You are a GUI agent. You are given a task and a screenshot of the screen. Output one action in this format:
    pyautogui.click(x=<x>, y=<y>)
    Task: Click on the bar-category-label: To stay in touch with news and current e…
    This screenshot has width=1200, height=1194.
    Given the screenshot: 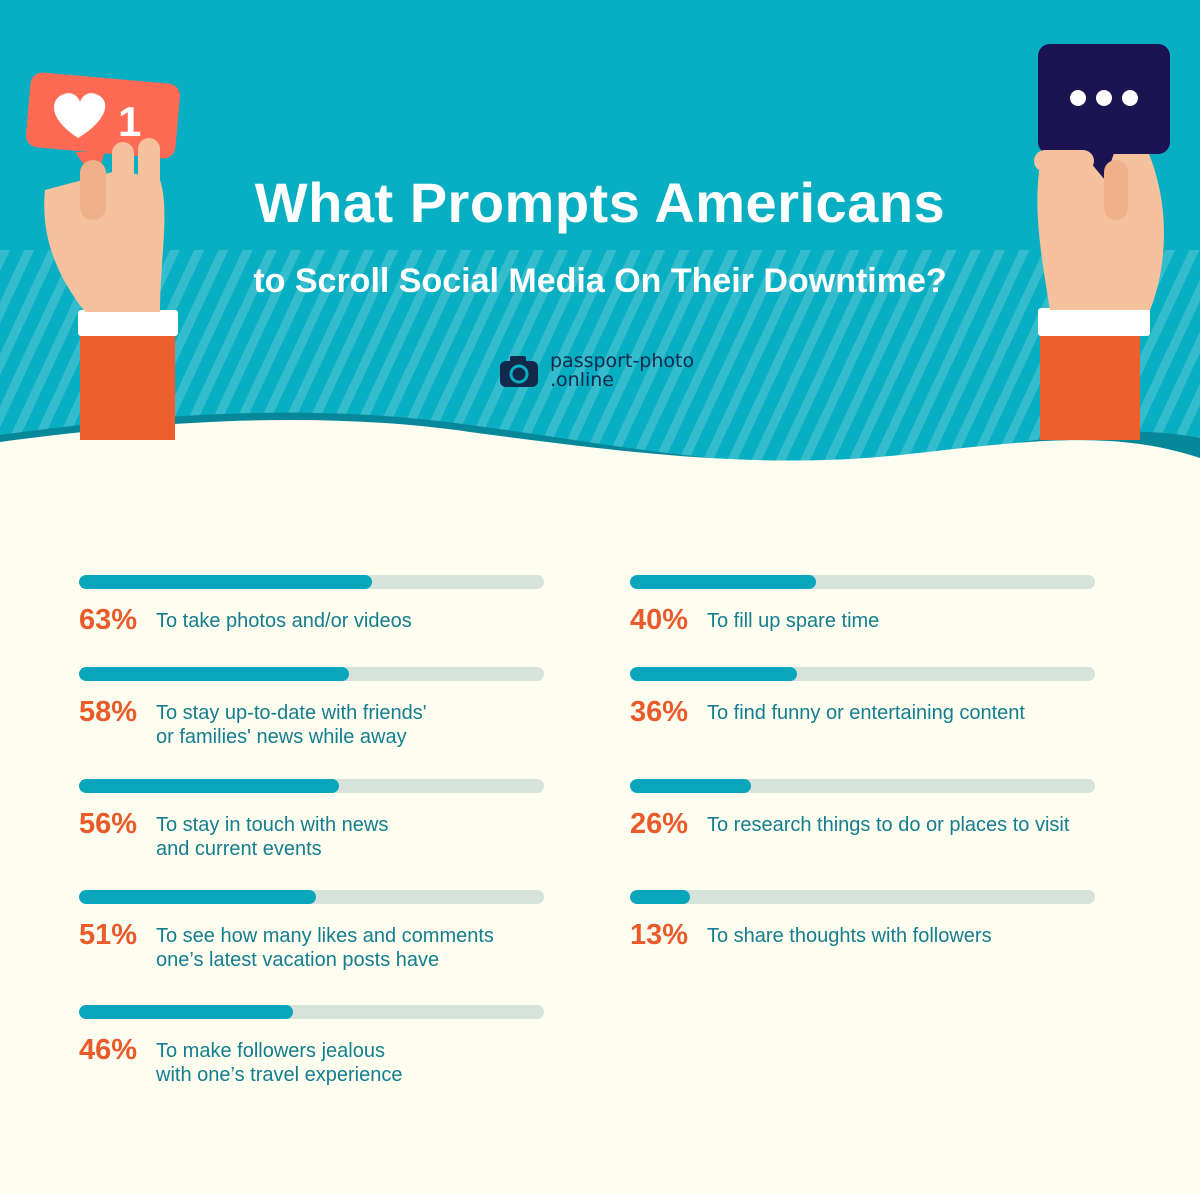 What is the action you would take?
    pyautogui.click(x=272, y=837)
    